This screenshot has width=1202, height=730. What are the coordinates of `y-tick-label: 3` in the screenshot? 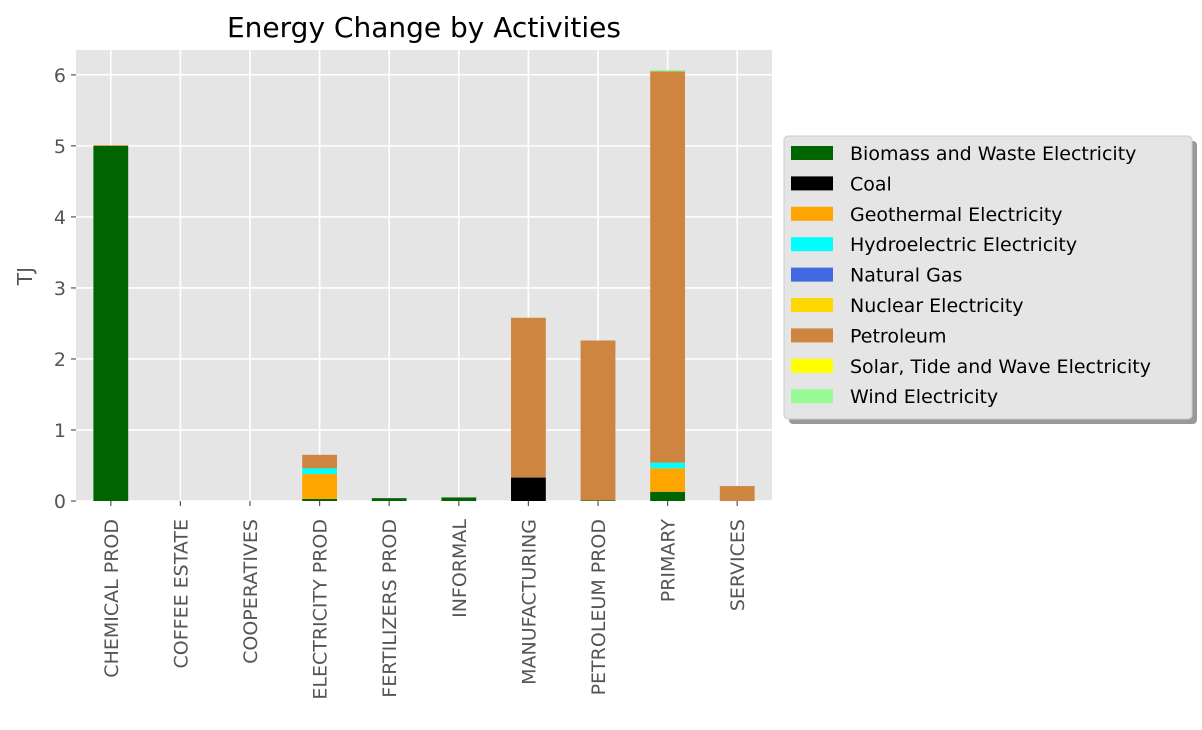 It's located at (60, 289).